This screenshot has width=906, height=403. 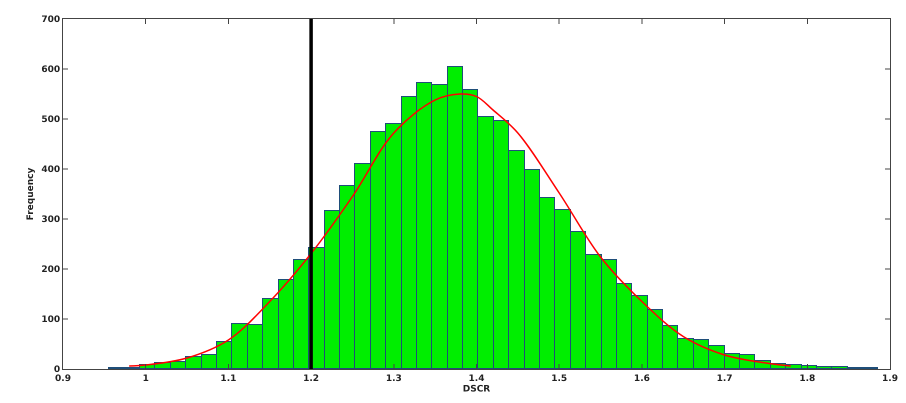 I want to click on x-tick-label: 1.9, so click(x=890, y=379).